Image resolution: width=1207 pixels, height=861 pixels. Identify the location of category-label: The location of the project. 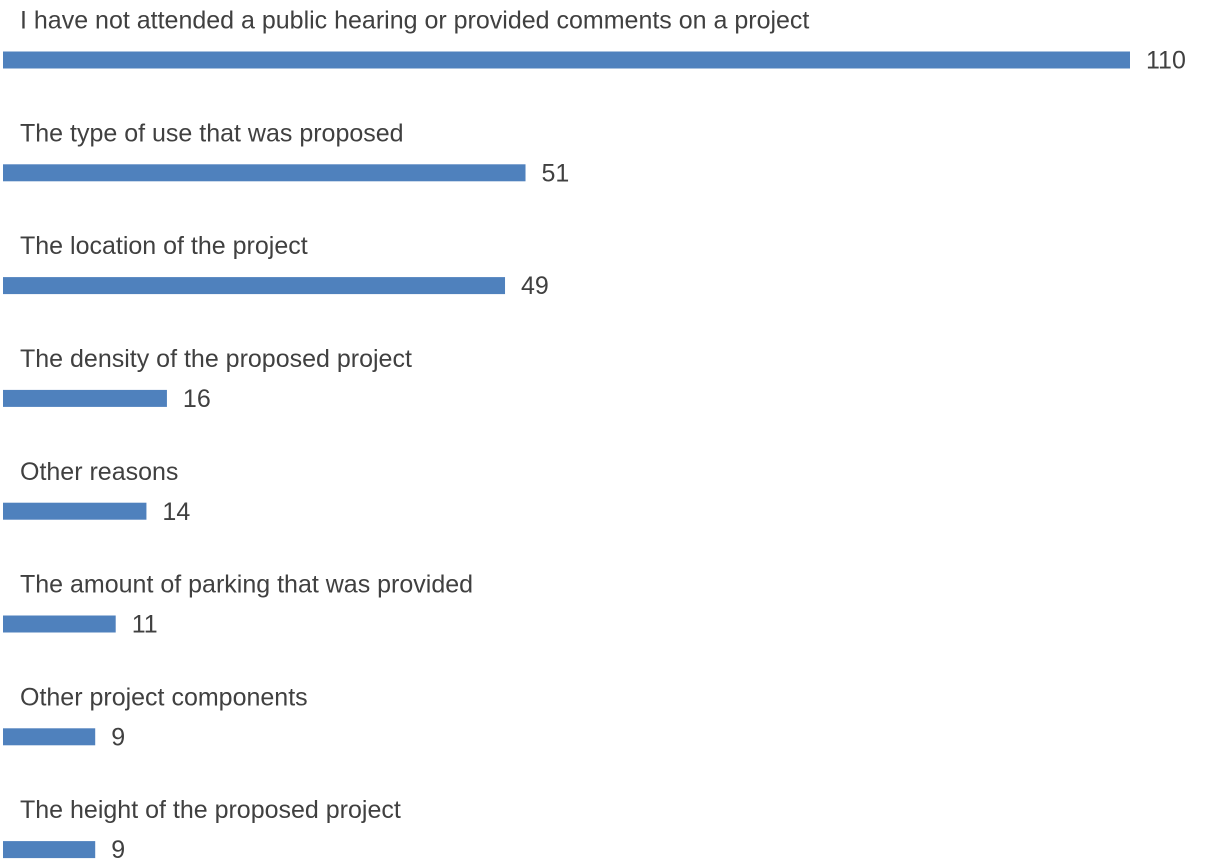
(164, 246).